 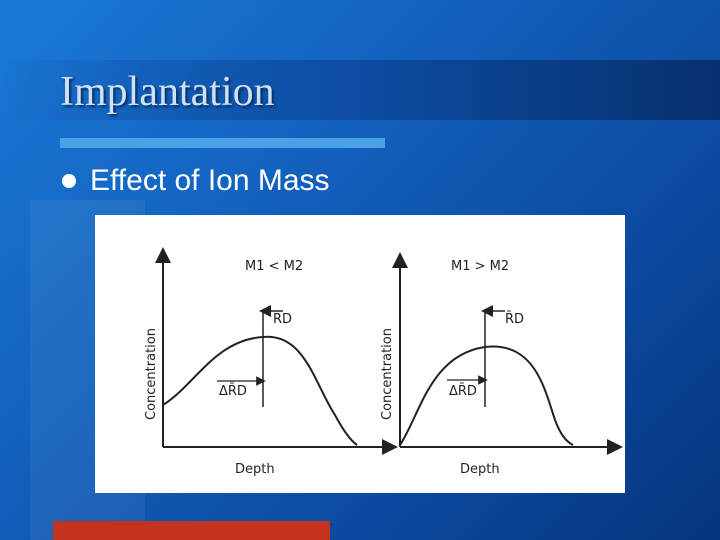 What do you see at coordinates (480, 469) in the screenshot?
I see `right-x-axis-label: Depth` at bounding box center [480, 469].